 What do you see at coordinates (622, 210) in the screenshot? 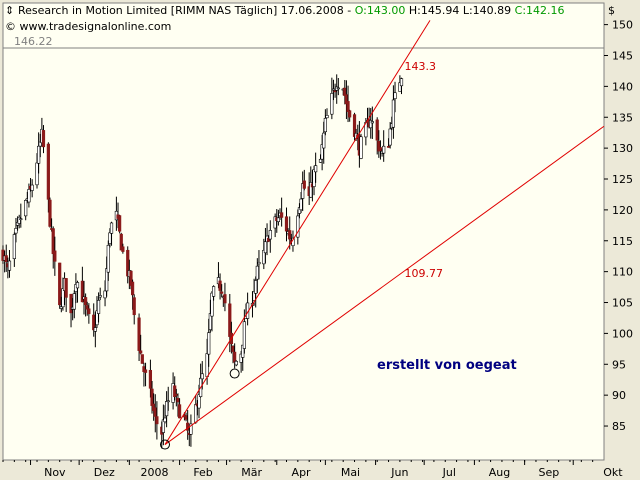
I see `y-tick-label: 120` at bounding box center [622, 210].